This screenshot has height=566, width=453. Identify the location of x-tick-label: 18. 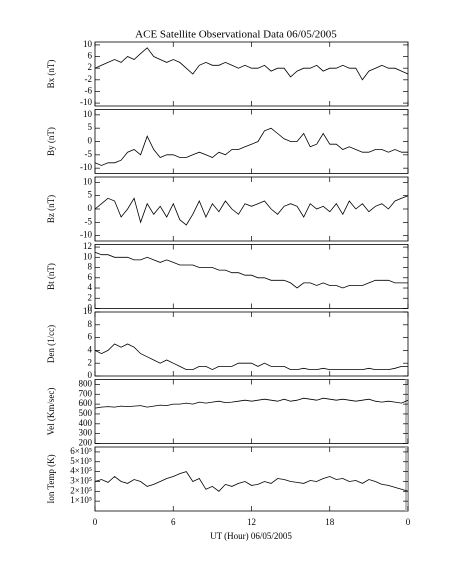
(330, 522).